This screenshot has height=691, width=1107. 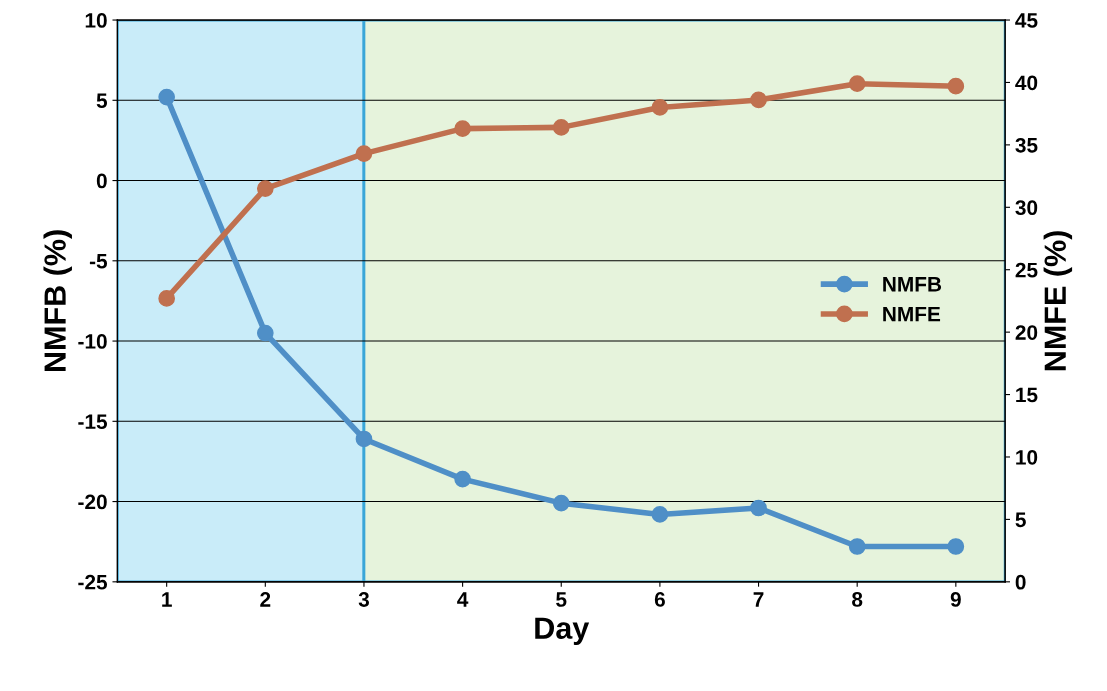 What do you see at coordinates (1020, 582) in the screenshot?
I see `y2-tick-label: 0` at bounding box center [1020, 582].